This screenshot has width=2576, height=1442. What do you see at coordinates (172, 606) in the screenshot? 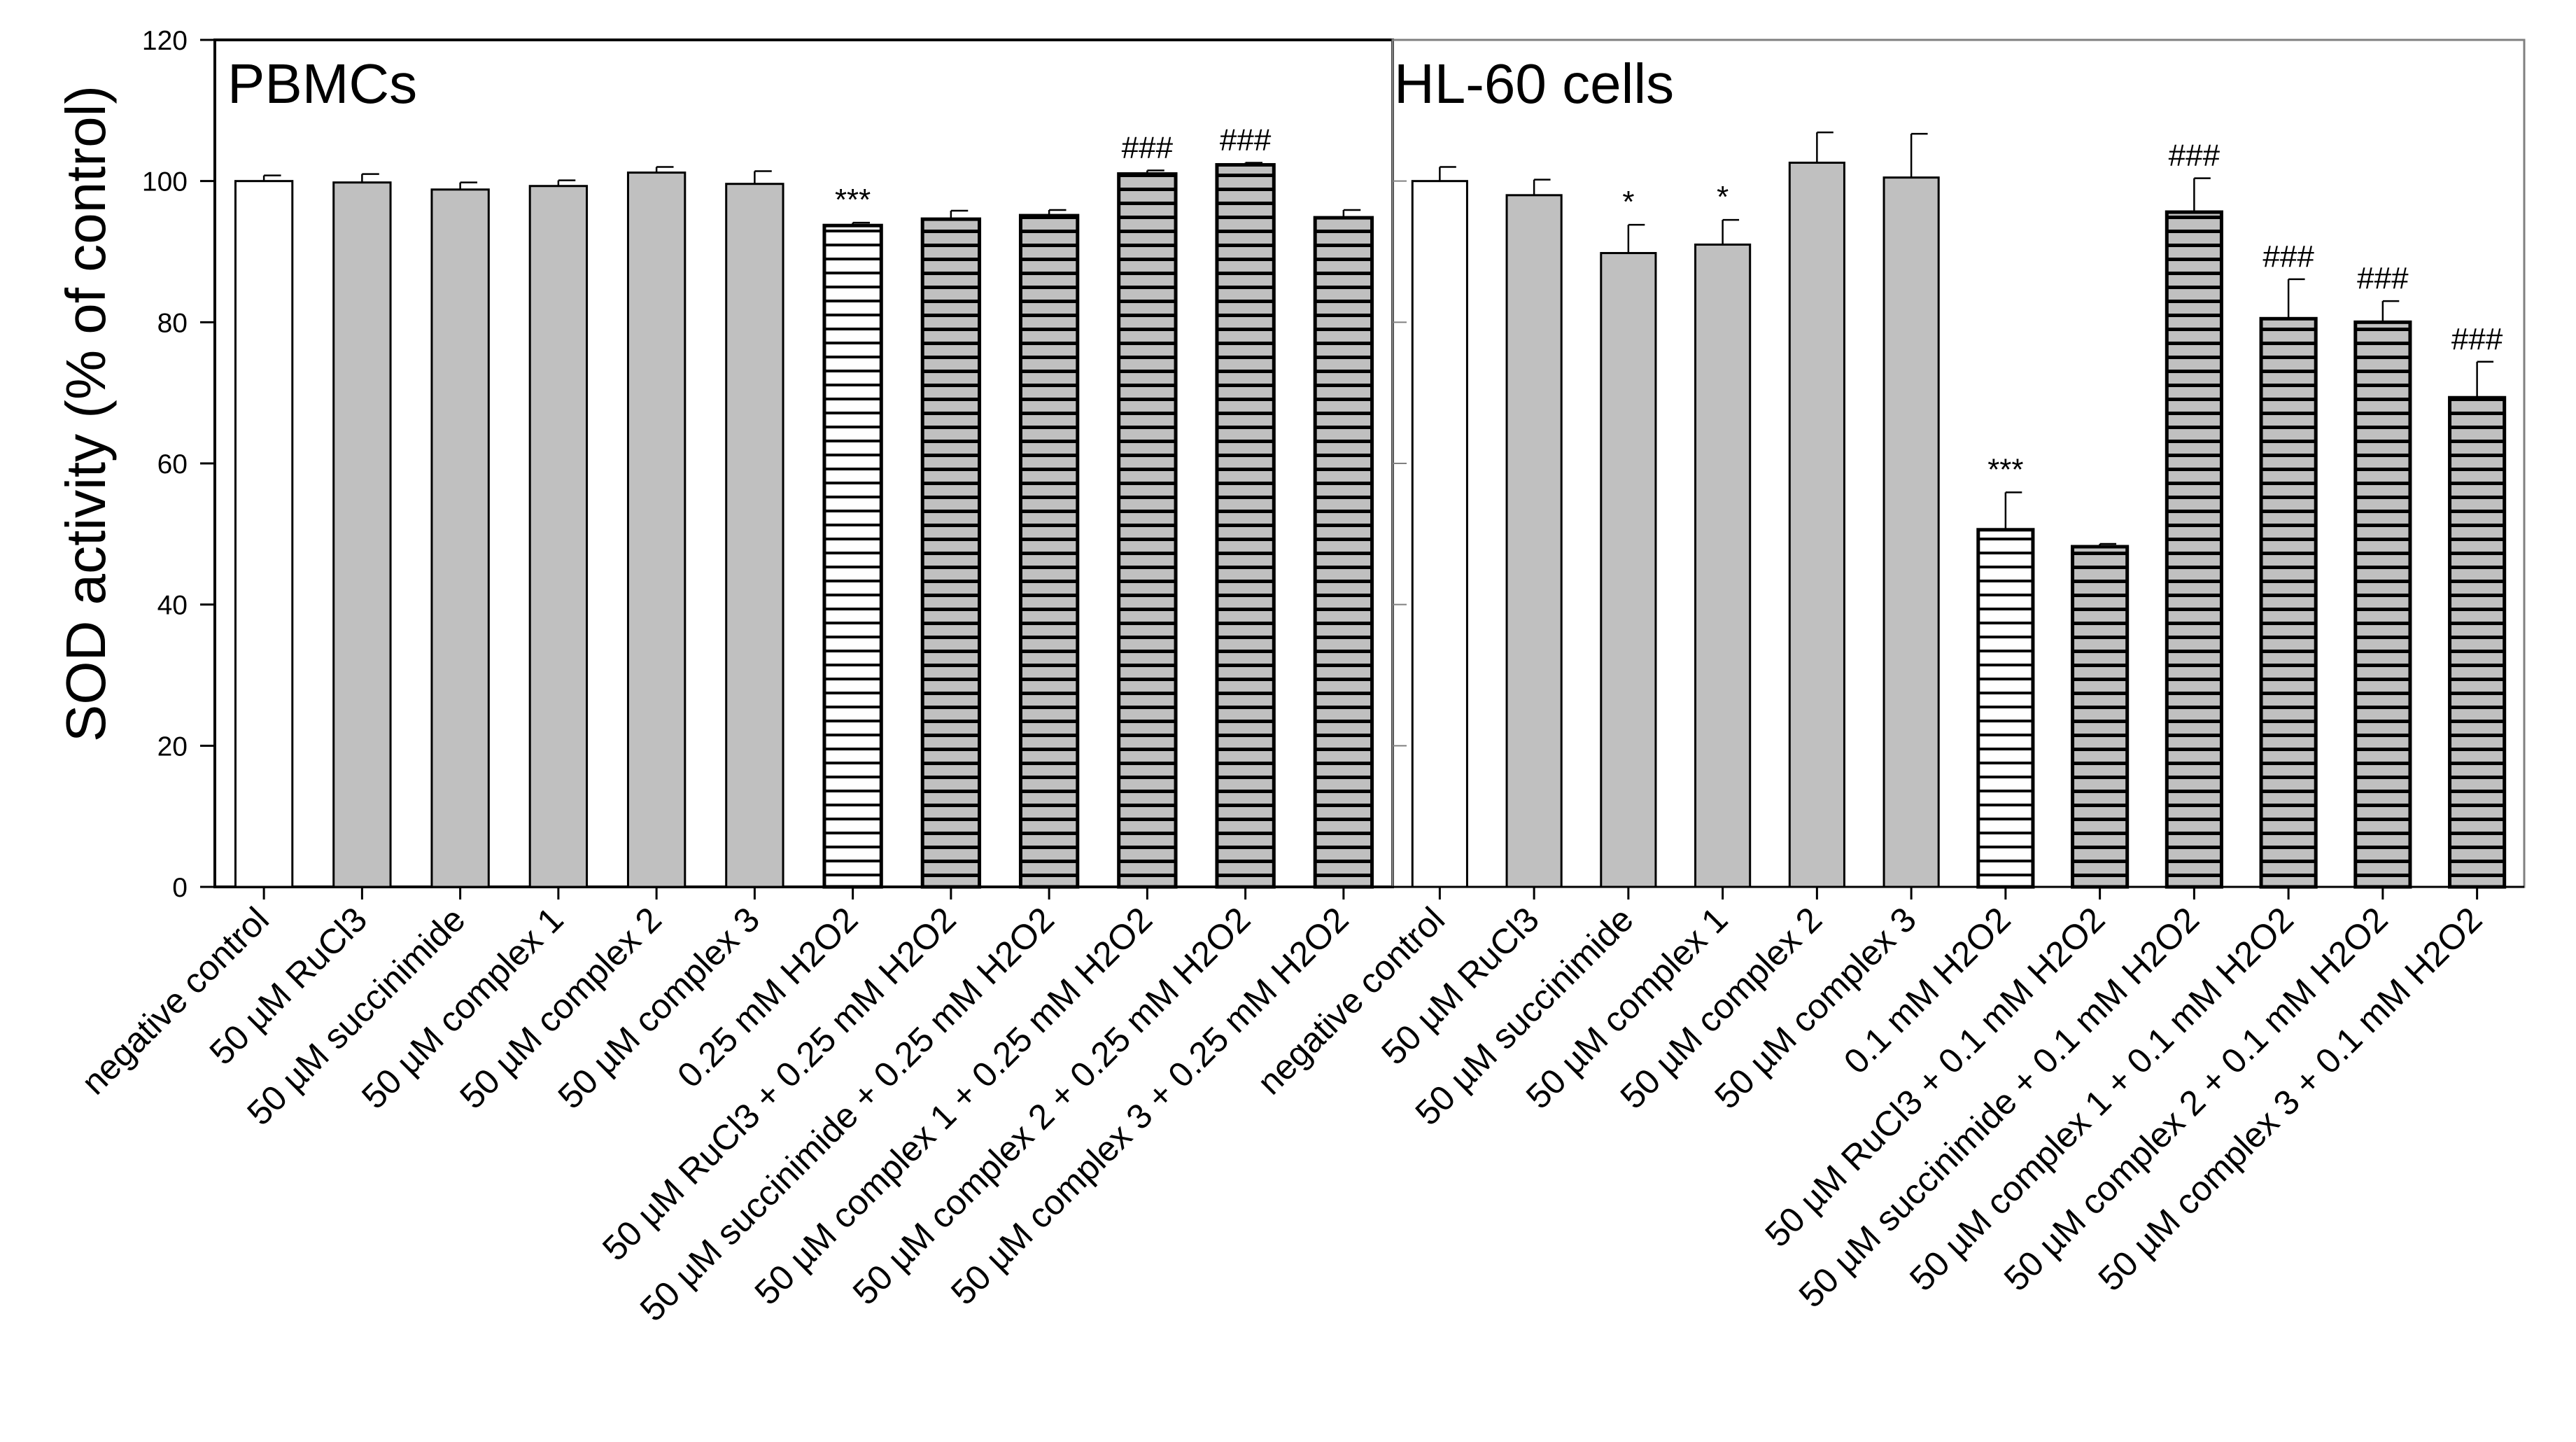
I see `y-tick-label: 40` at bounding box center [172, 606].